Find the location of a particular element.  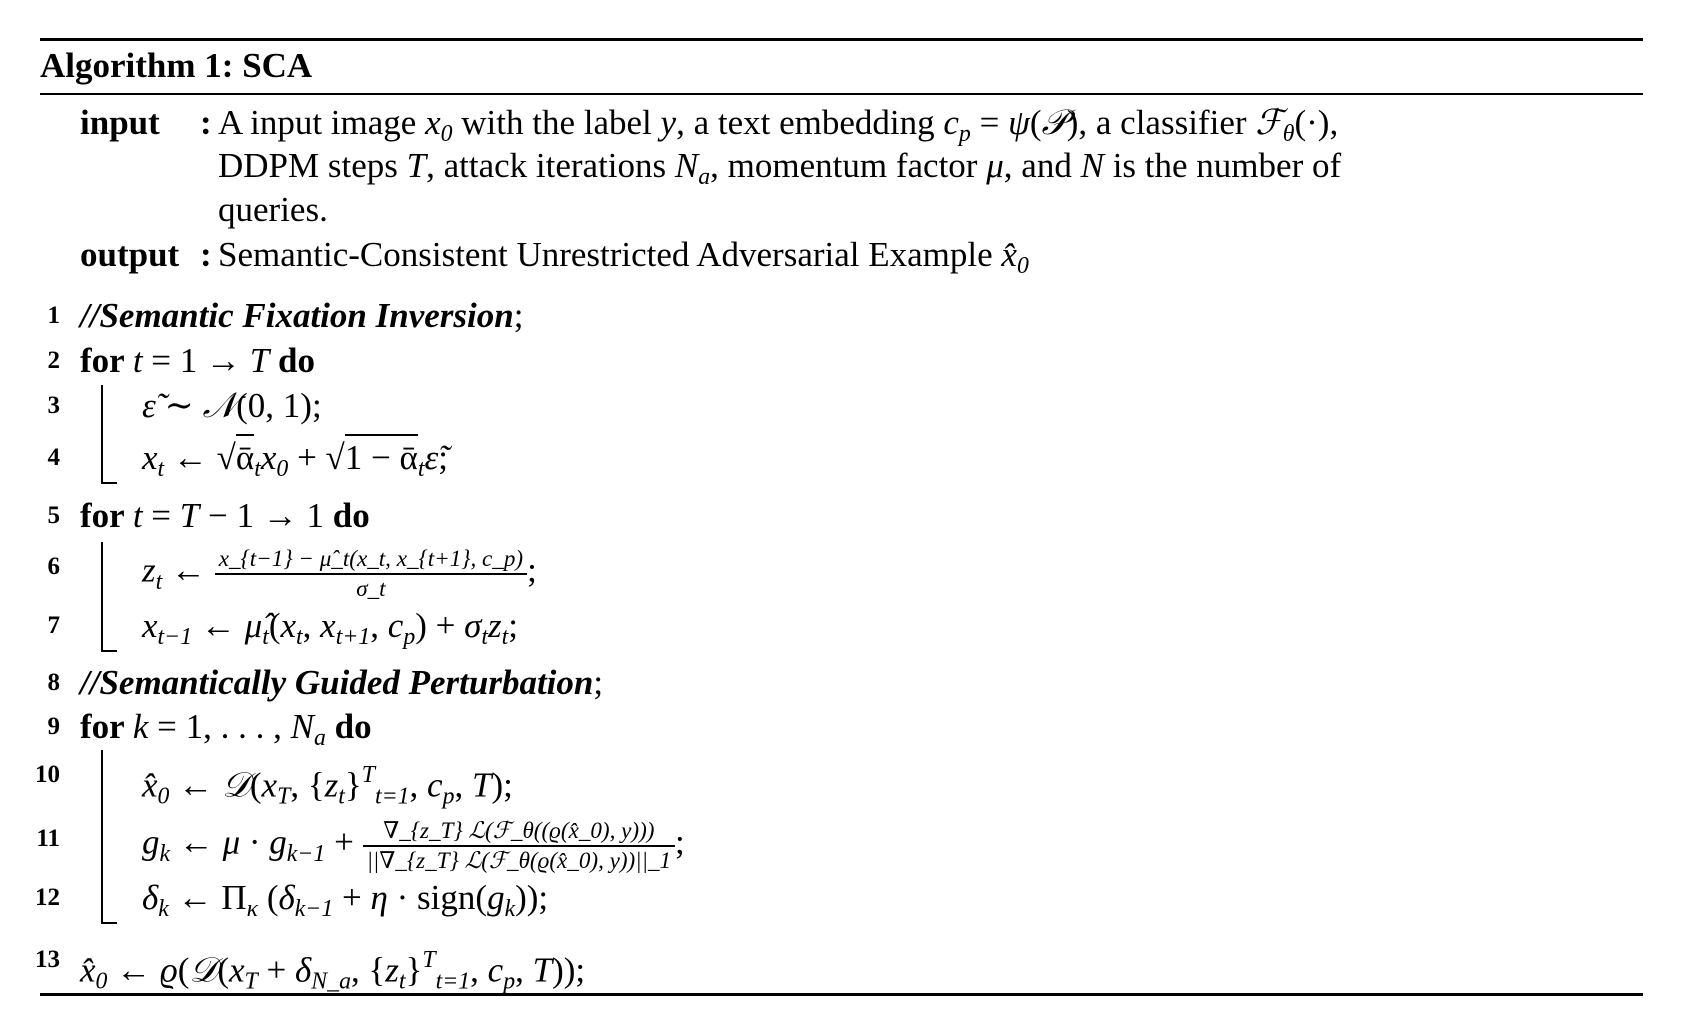

algorithm-line: x̂0 ← 𝒟(xT, {zt}Tt=1, cp, T); is located at coordinates (327, 781).